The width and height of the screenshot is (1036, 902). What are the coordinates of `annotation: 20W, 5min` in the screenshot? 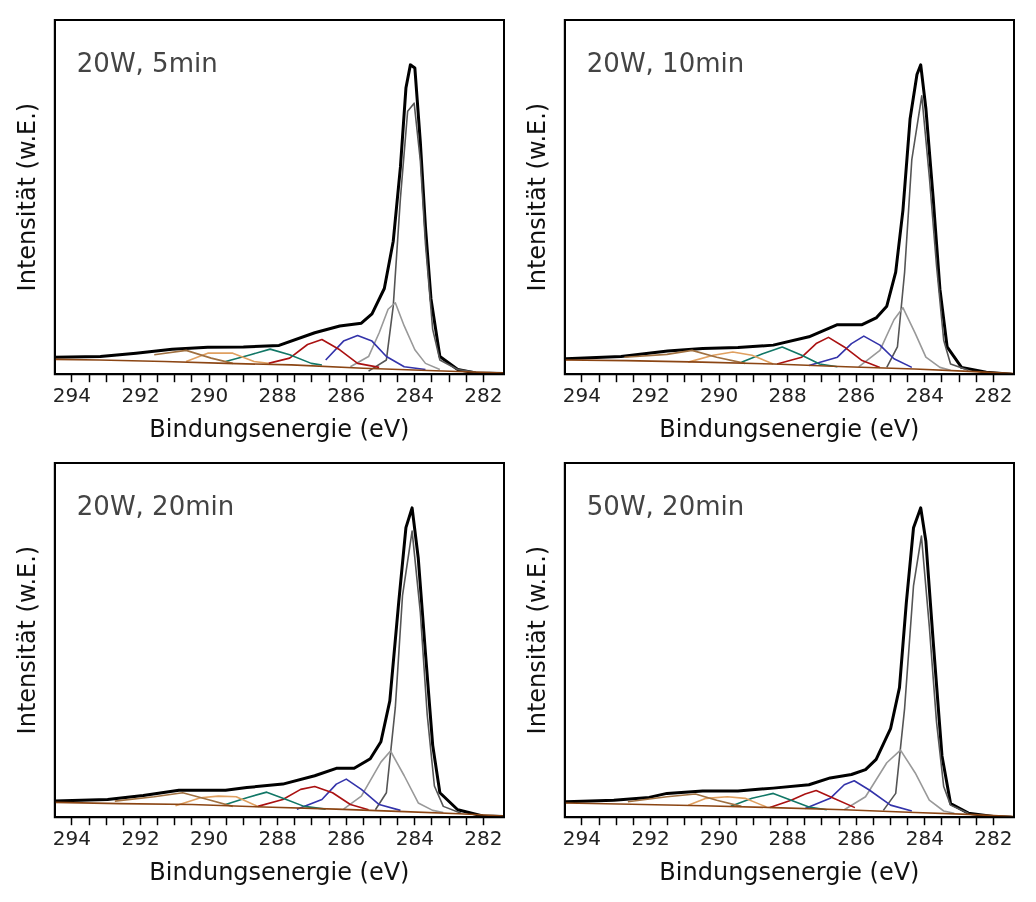 It's located at (147, 62).